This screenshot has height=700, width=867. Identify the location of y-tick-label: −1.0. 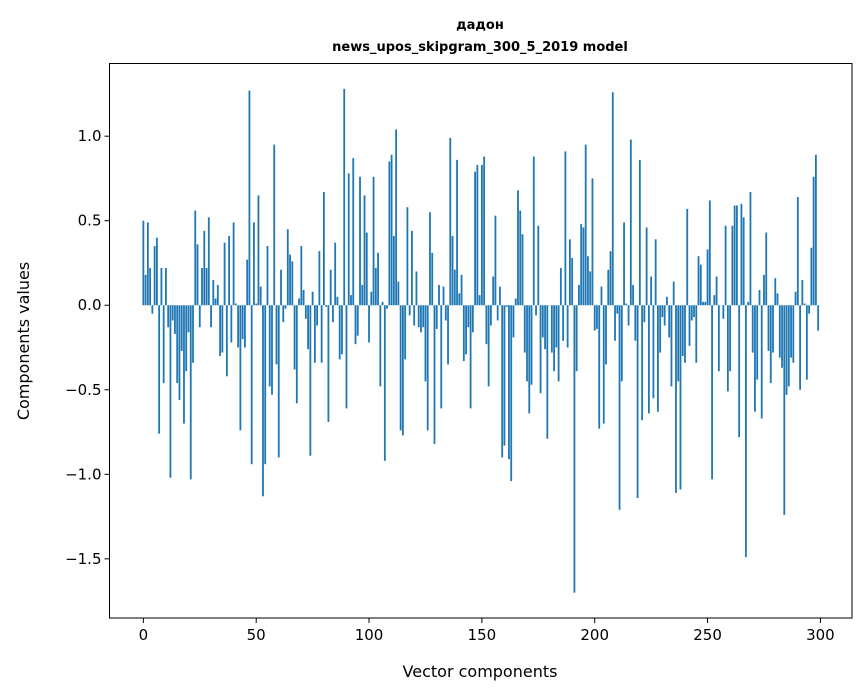
(83, 474).